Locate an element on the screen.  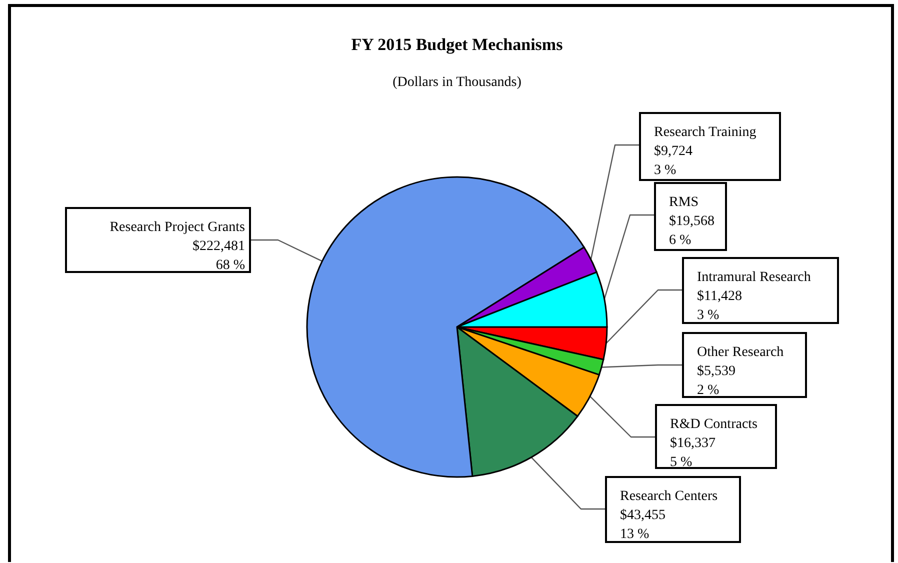
chart-title: FY 2015 Budget Mechanisms is located at coordinates (457, 44).